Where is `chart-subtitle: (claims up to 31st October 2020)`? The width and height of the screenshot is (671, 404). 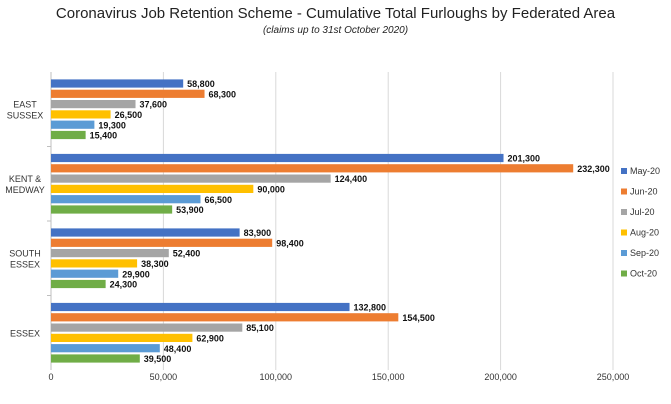
chart-subtitle: (claims up to 31st October 2020) is located at coordinates (335, 30).